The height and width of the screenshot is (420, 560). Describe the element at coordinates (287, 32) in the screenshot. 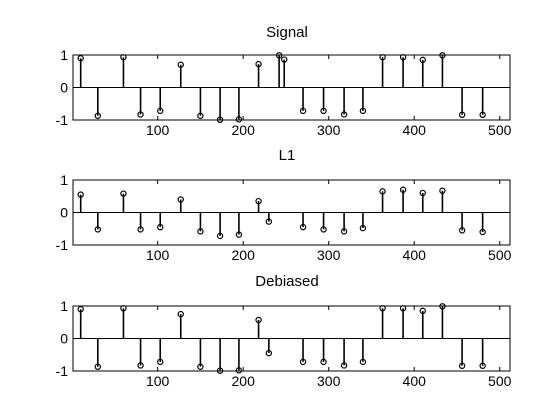

I see `subplot-title: Signal` at that location.